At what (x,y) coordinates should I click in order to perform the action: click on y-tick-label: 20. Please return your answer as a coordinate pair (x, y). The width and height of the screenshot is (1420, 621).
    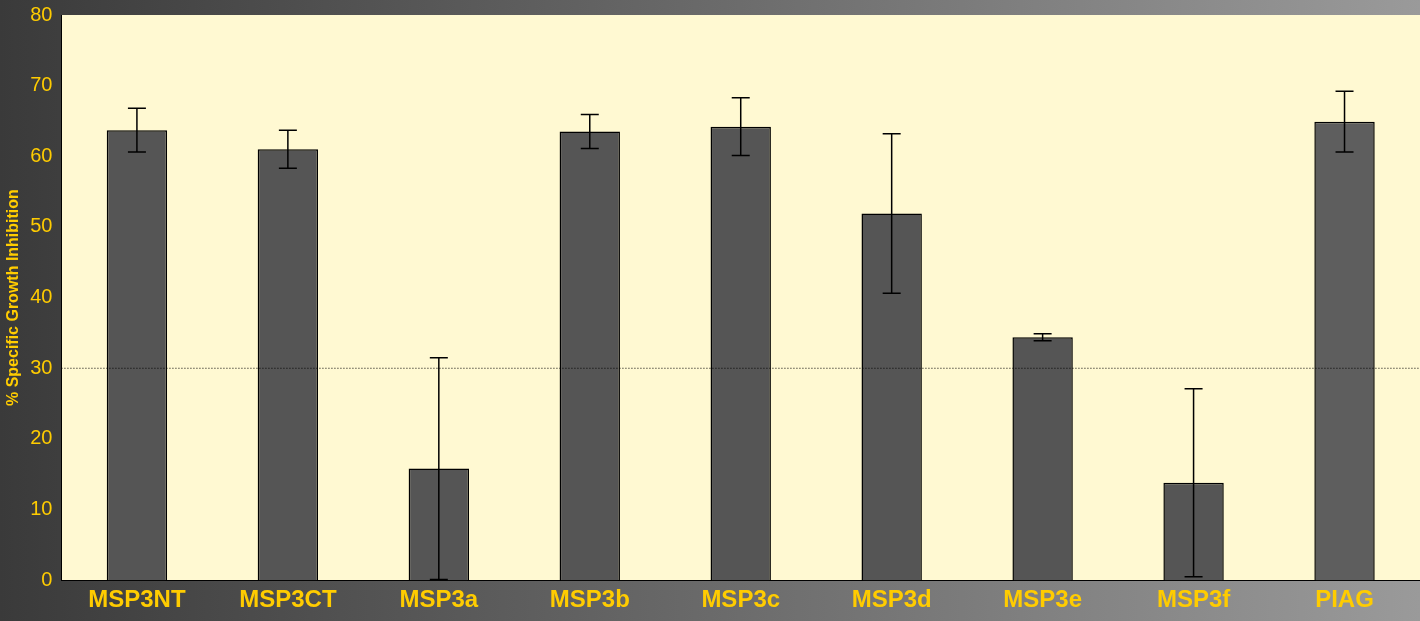
    Looking at the image, I should click on (41, 437).